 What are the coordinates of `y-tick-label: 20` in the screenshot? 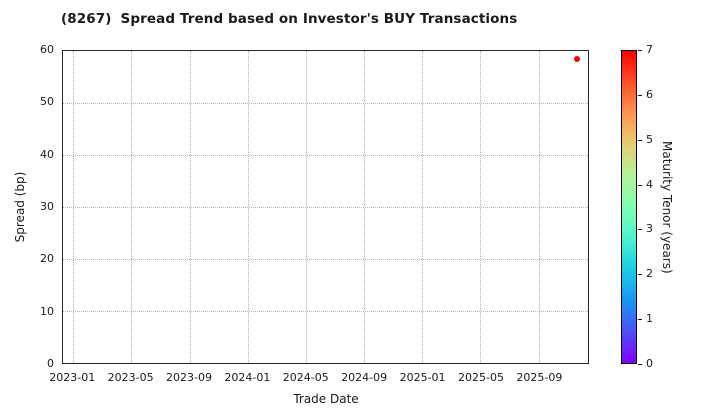 It's located at (47, 259).